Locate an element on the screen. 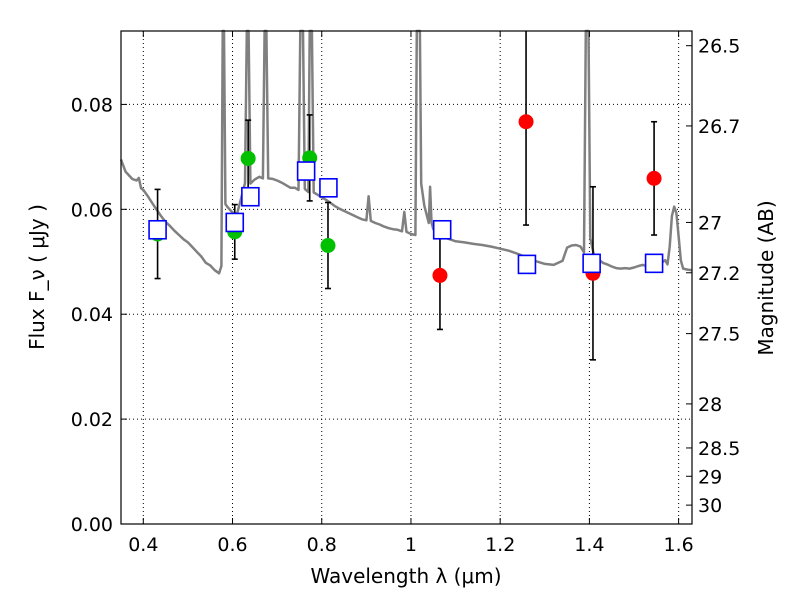 Image resolution: width=800 pixels, height=600 pixels. y-tick-label: 0.02 is located at coordinates (92, 420).